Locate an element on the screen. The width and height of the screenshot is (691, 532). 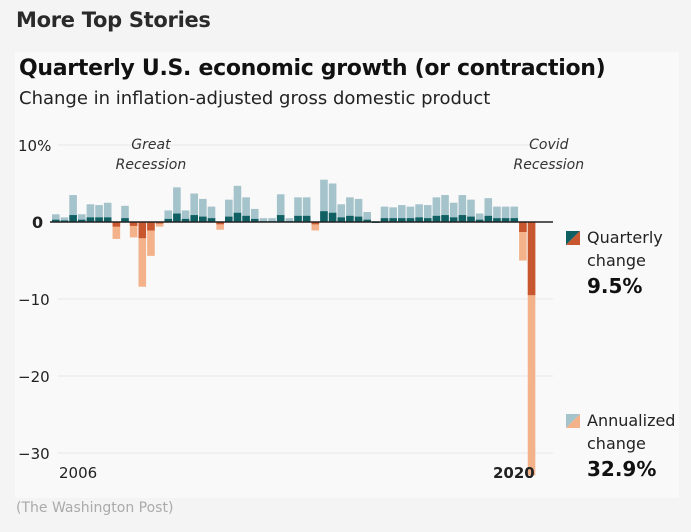
y-tick-label: −10 is located at coordinates (34, 300).